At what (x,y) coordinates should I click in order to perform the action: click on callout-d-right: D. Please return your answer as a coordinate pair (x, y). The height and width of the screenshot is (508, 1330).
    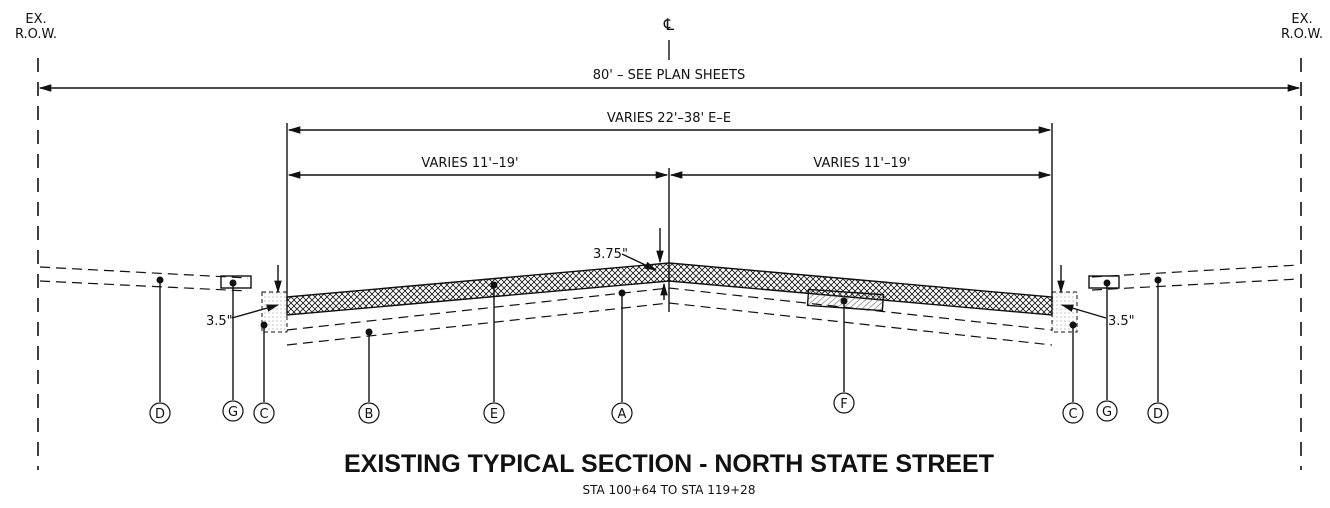
    Looking at the image, I should click on (1158, 350).